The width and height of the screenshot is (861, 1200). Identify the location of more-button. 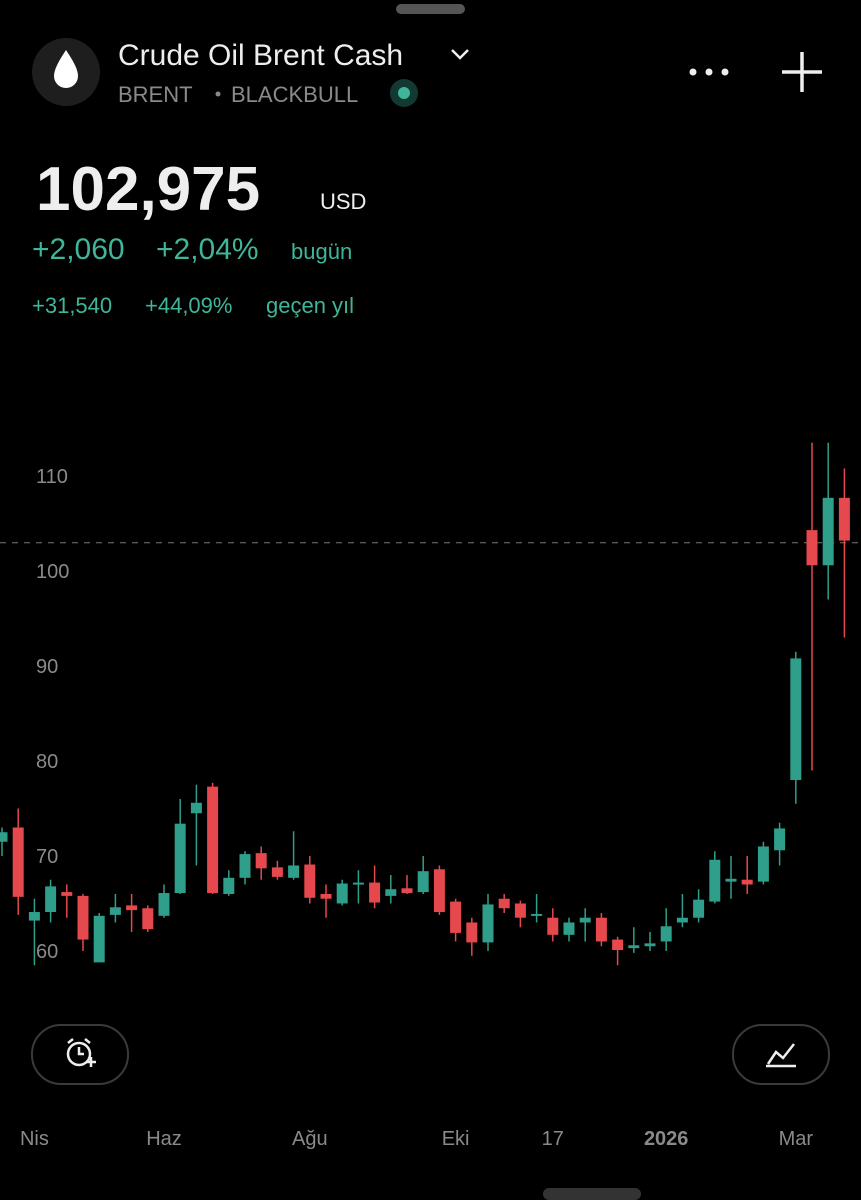
(709, 72).